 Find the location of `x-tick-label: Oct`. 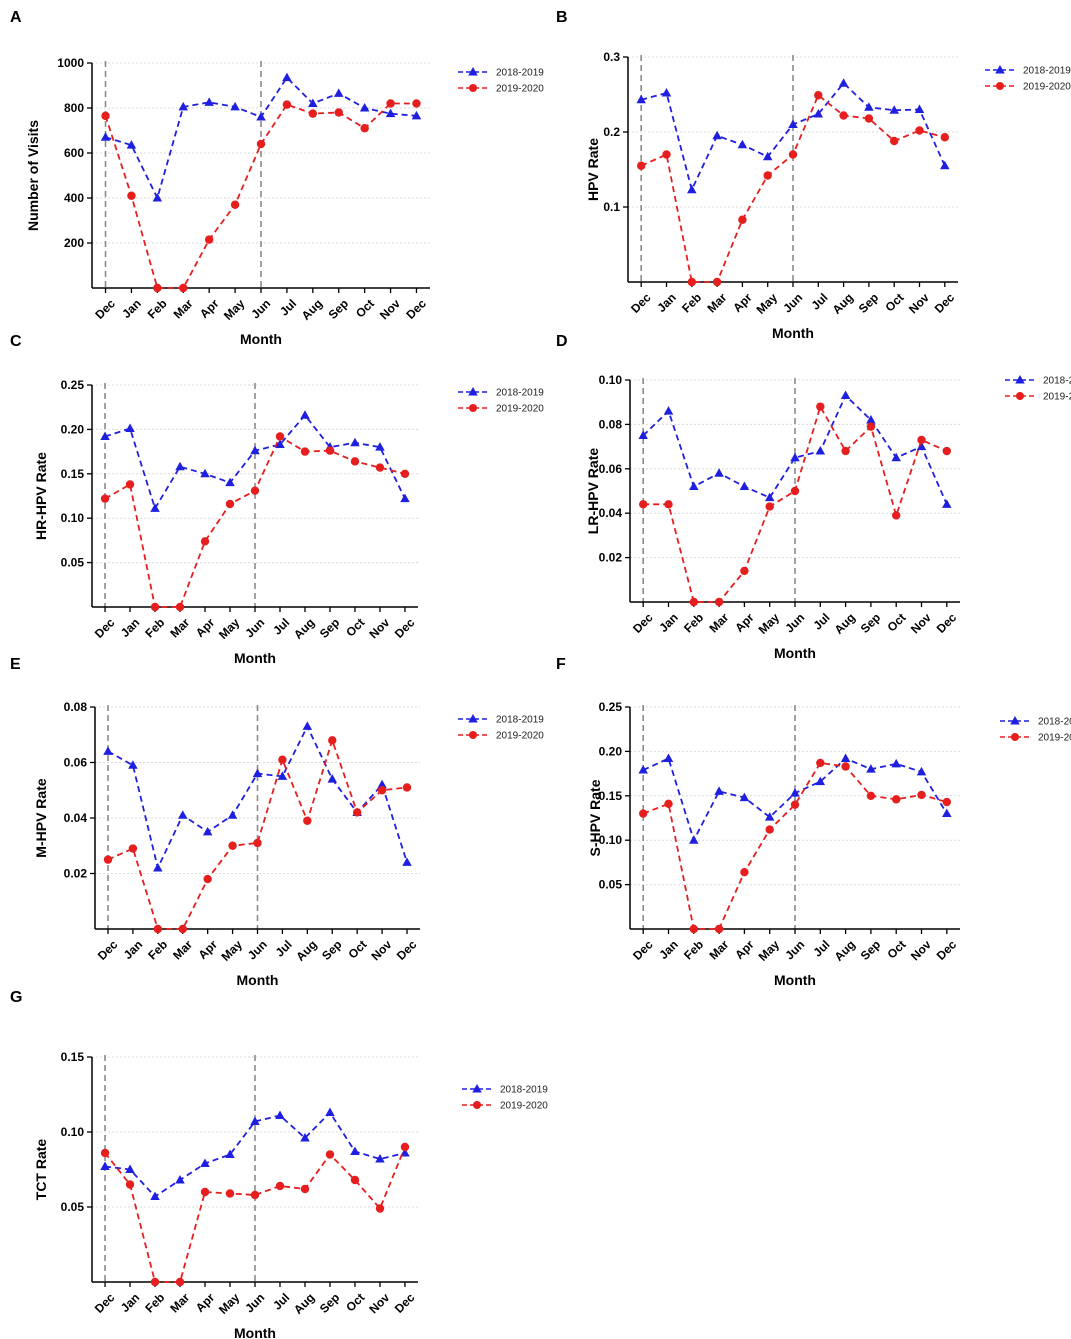

x-tick-label: Oct is located at coordinates (365, 308).